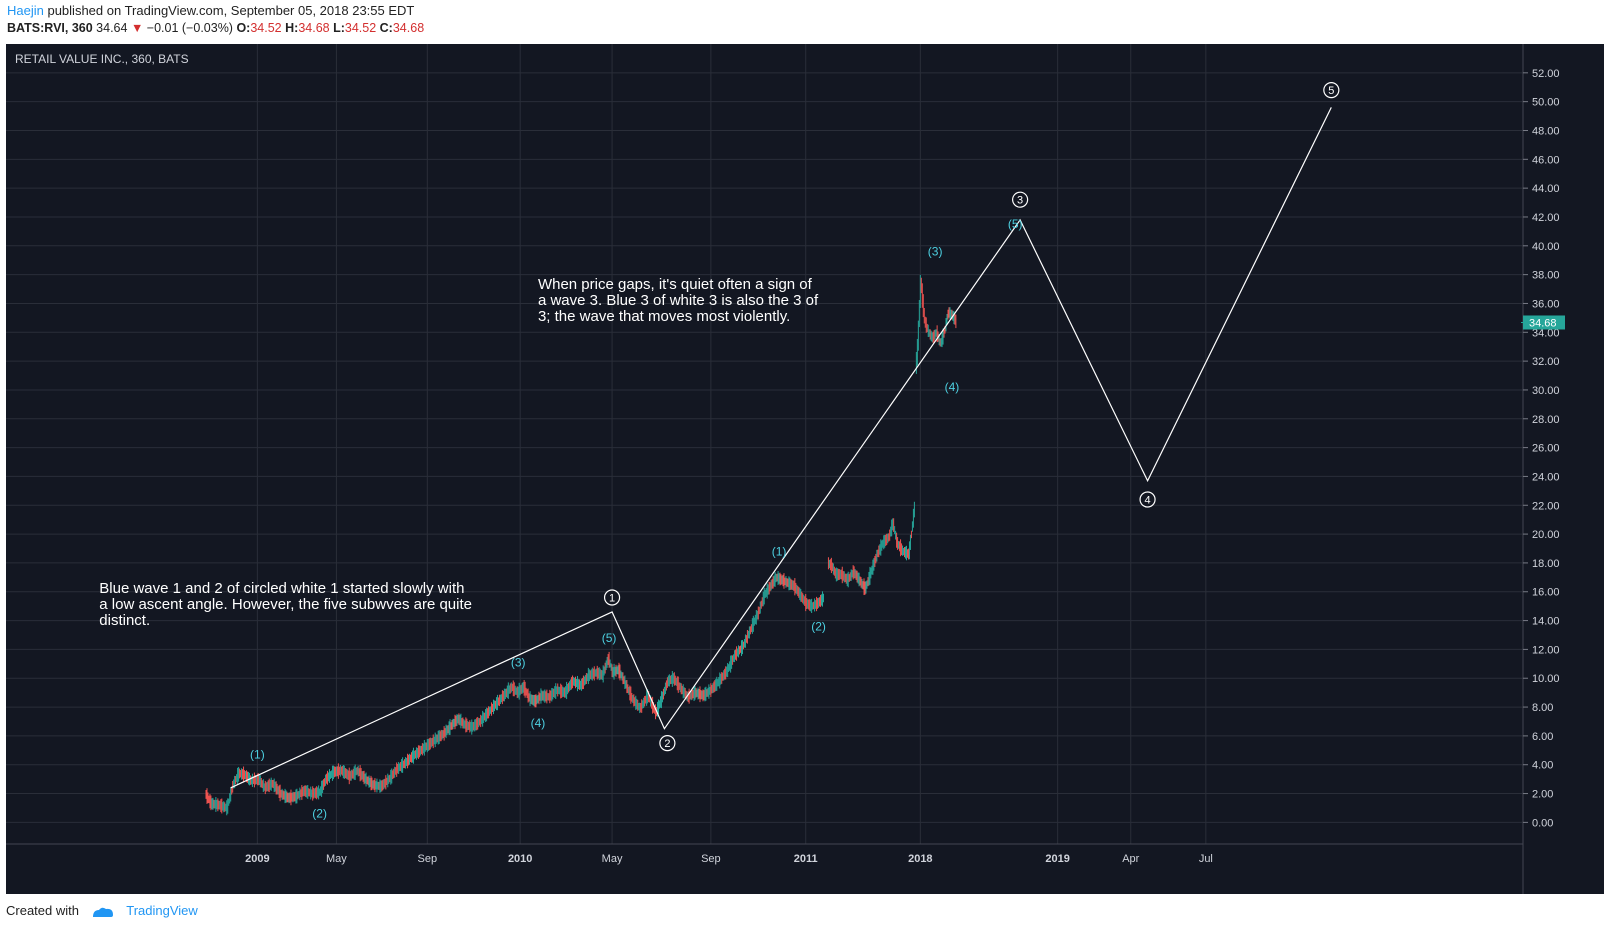 The width and height of the screenshot is (1611, 931). Describe the element at coordinates (25, 10) in the screenshot. I see `author-link: Haejin` at that location.